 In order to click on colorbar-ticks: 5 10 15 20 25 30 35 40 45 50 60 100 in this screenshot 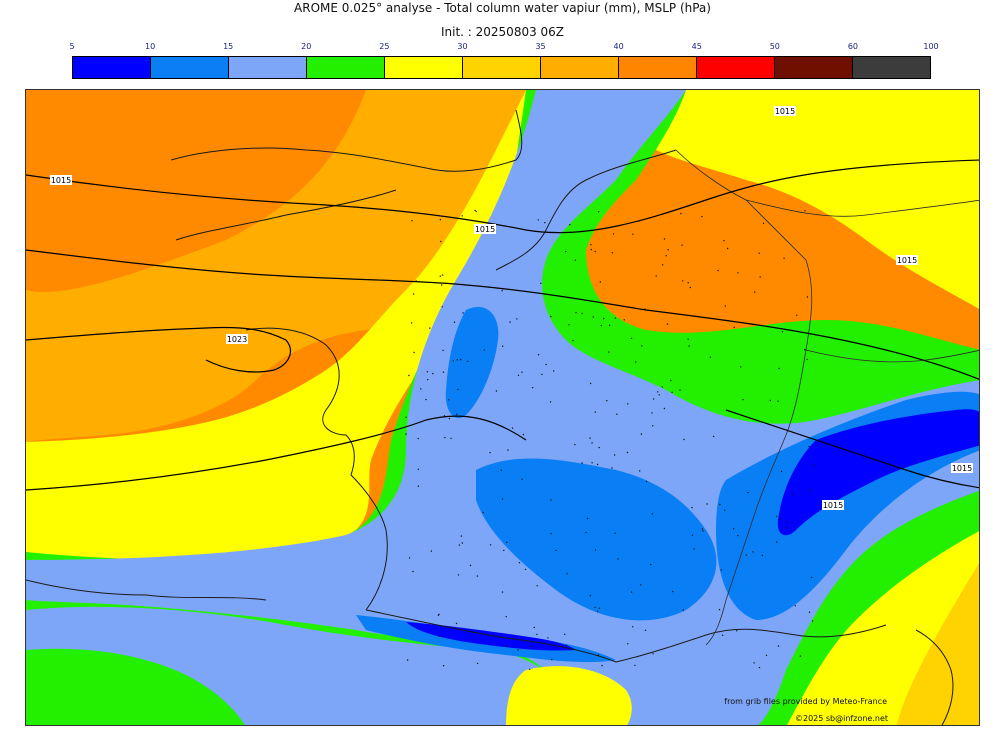, I will do `click(503, 48)`.